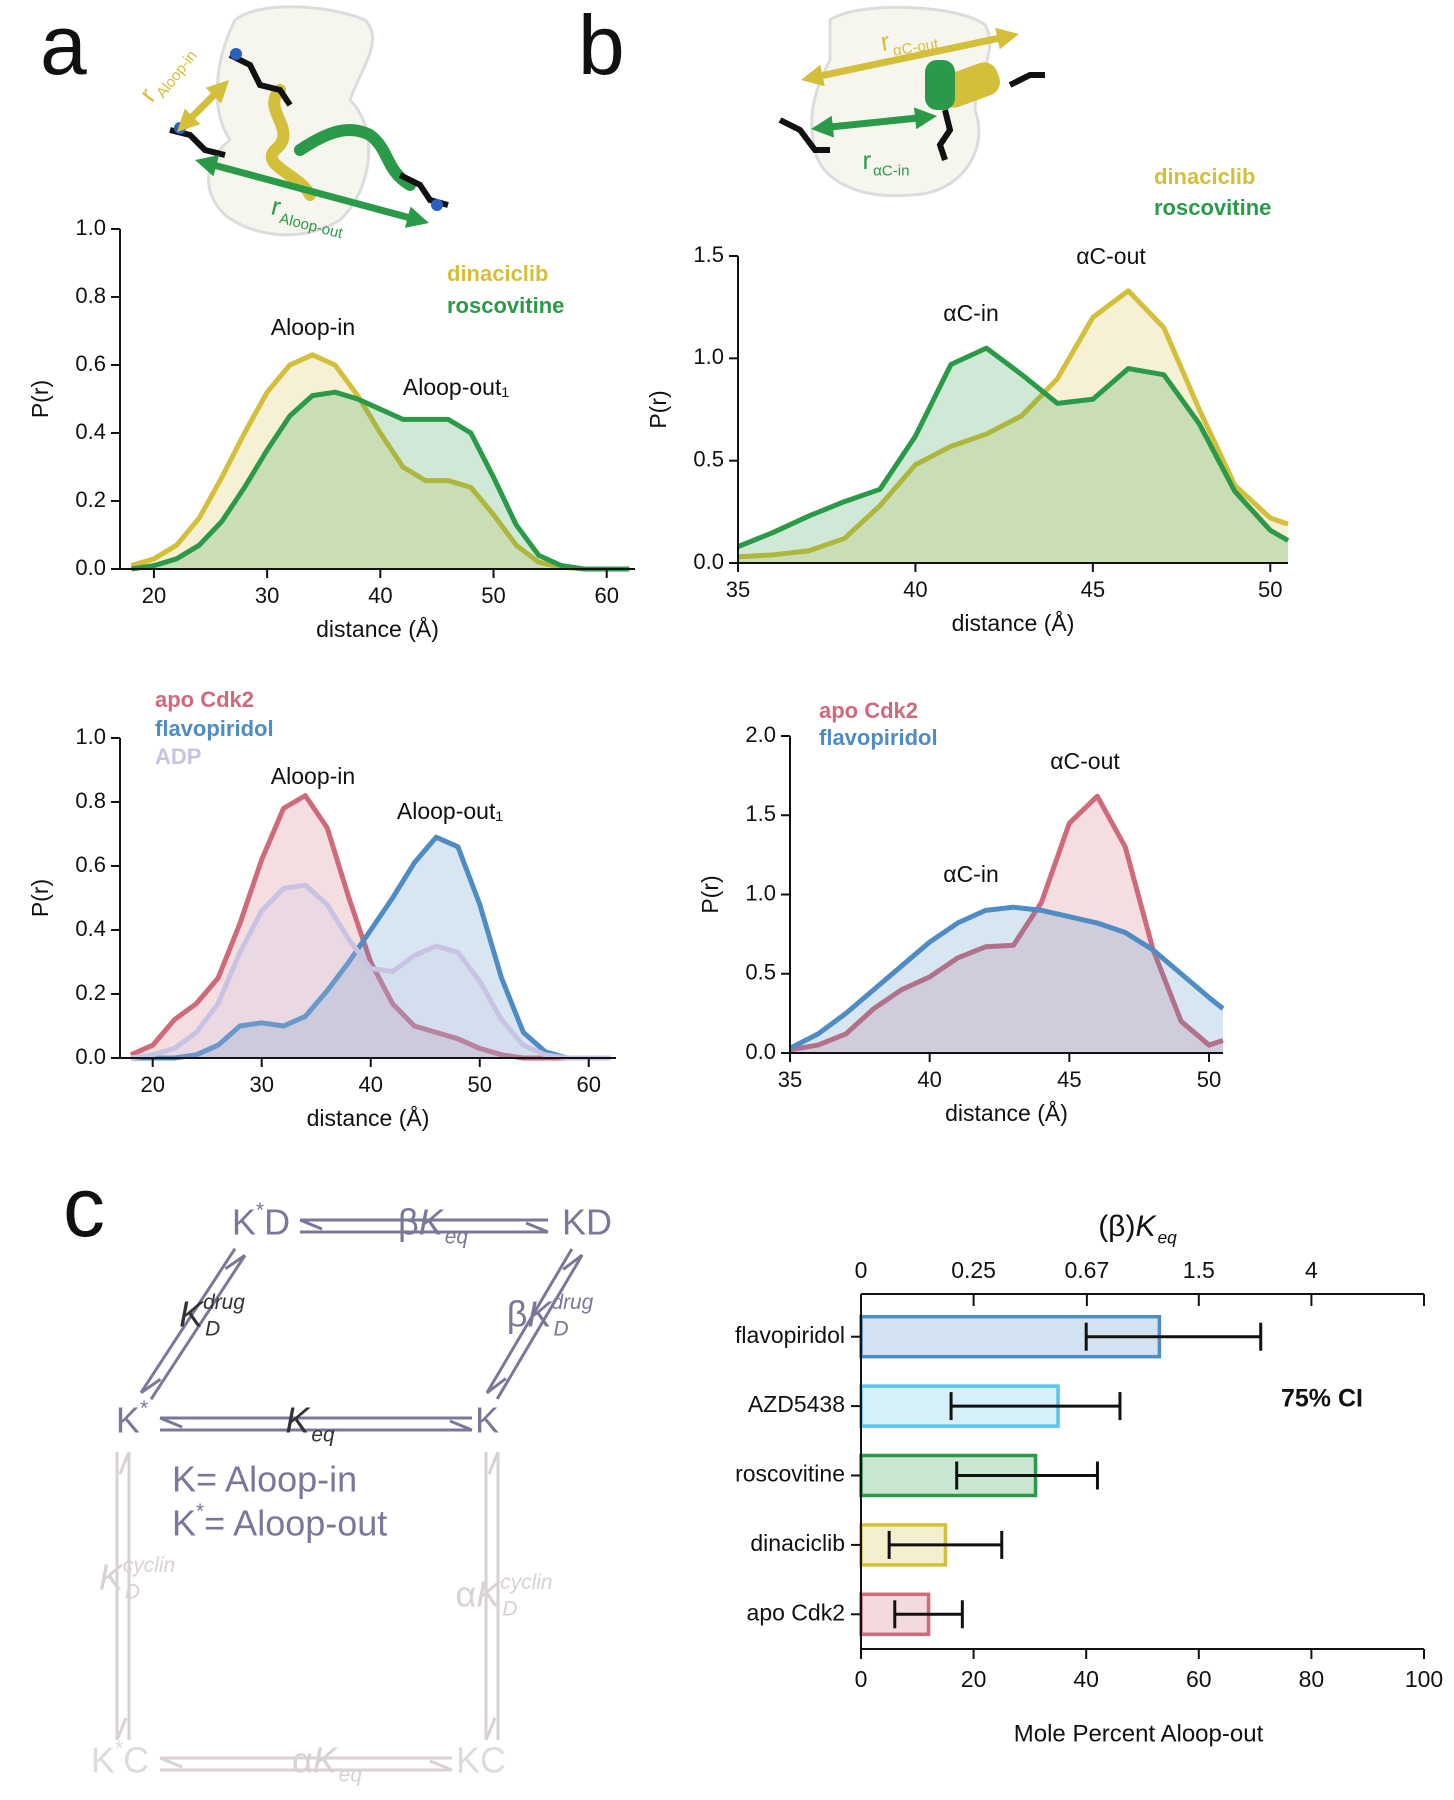 Image resolution: width=1454 pixels, height=1800 pixels. What do you see at coordinates (1311, 1270) in the screenshot?
I see `x2-tick-label: 4` at bounding box center [1311, 1270].